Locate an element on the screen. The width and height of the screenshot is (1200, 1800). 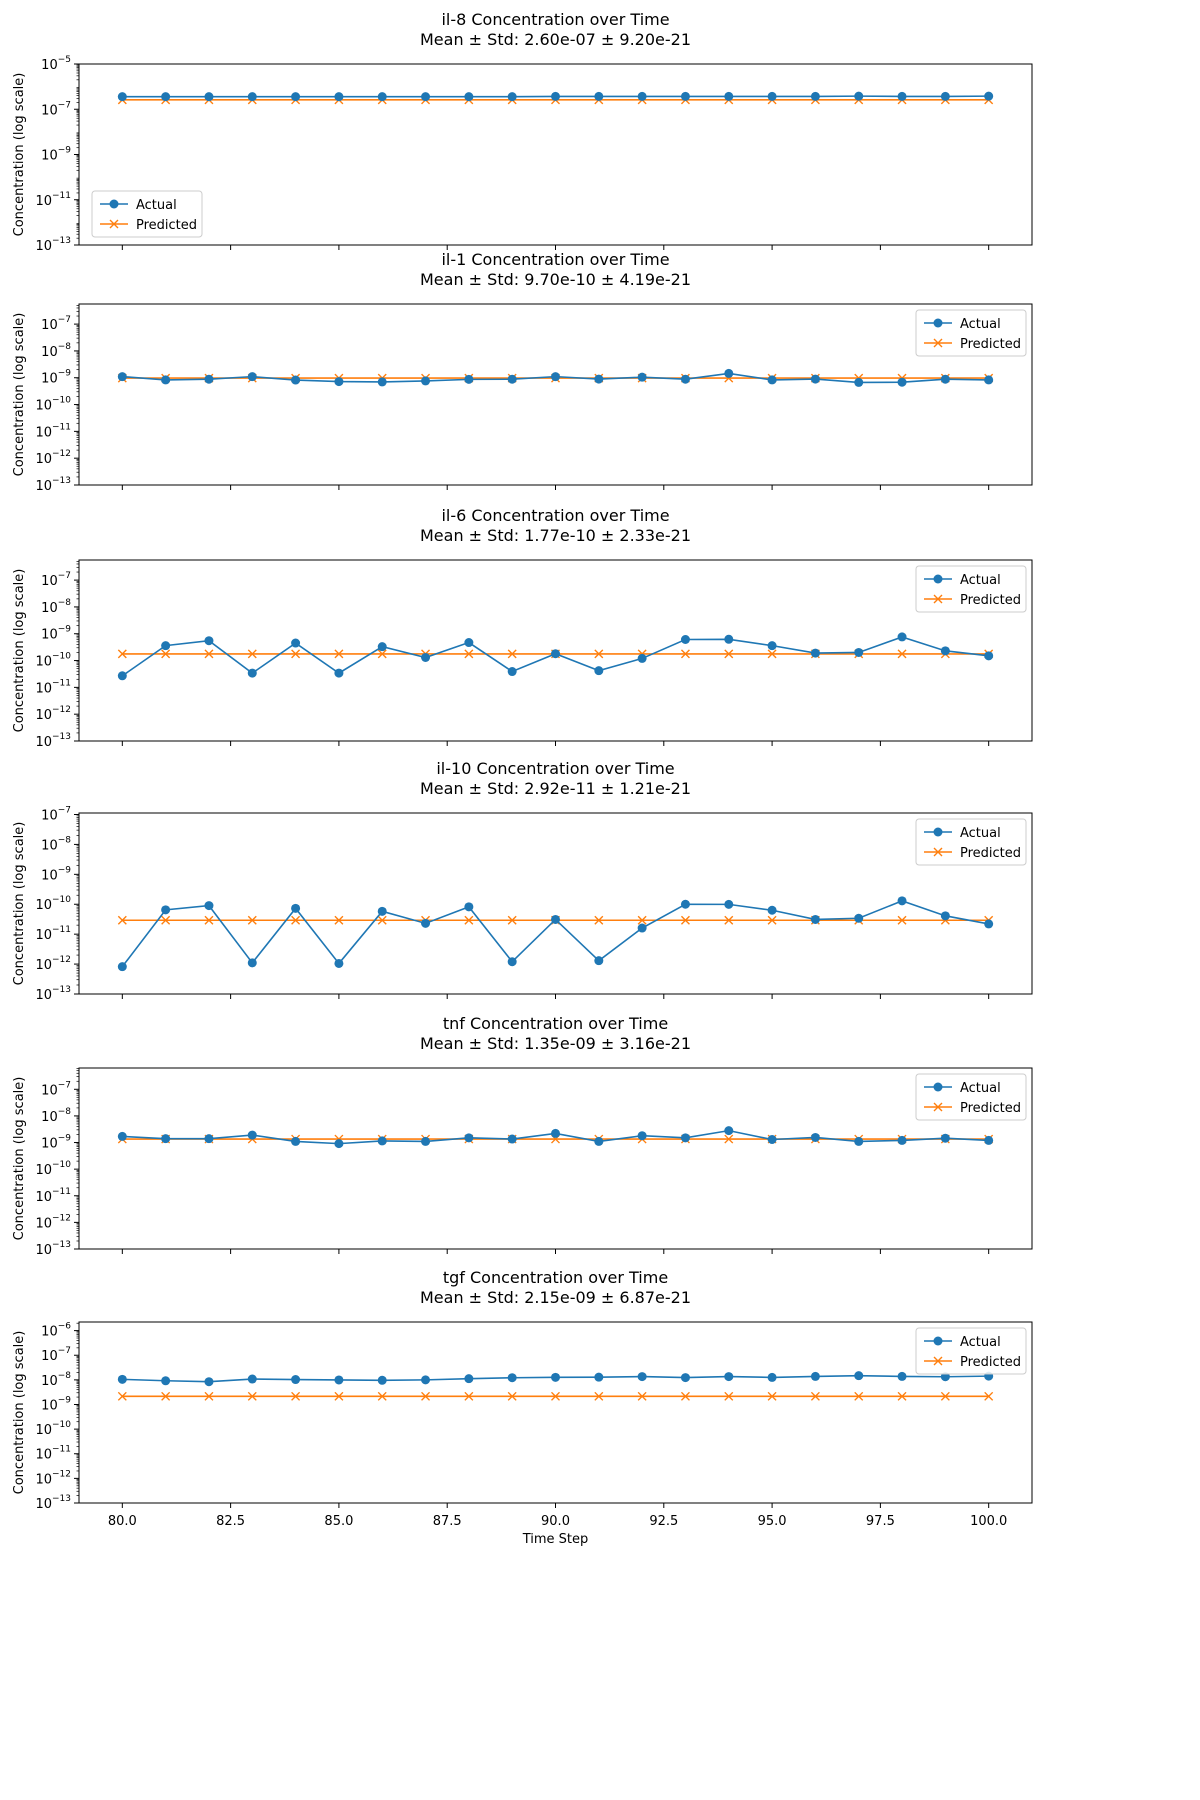
legend-box is located at coordinates (971, 1097).